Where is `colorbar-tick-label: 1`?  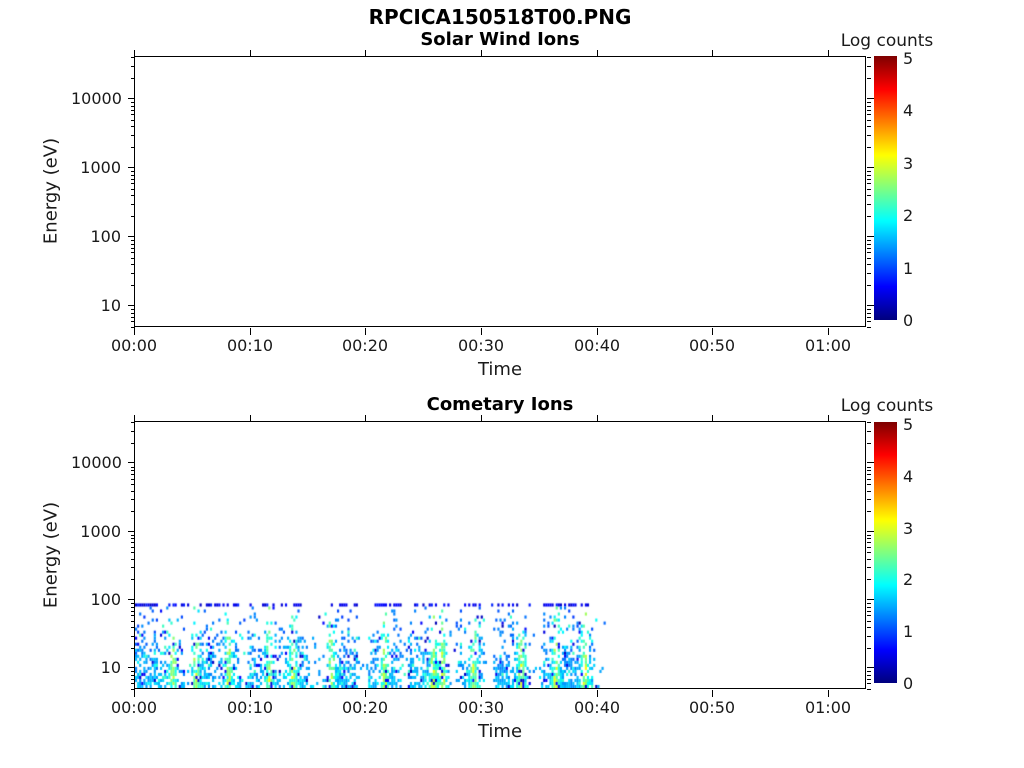
colorbar-tick-label: 1 is located at coordinates (908, 268).